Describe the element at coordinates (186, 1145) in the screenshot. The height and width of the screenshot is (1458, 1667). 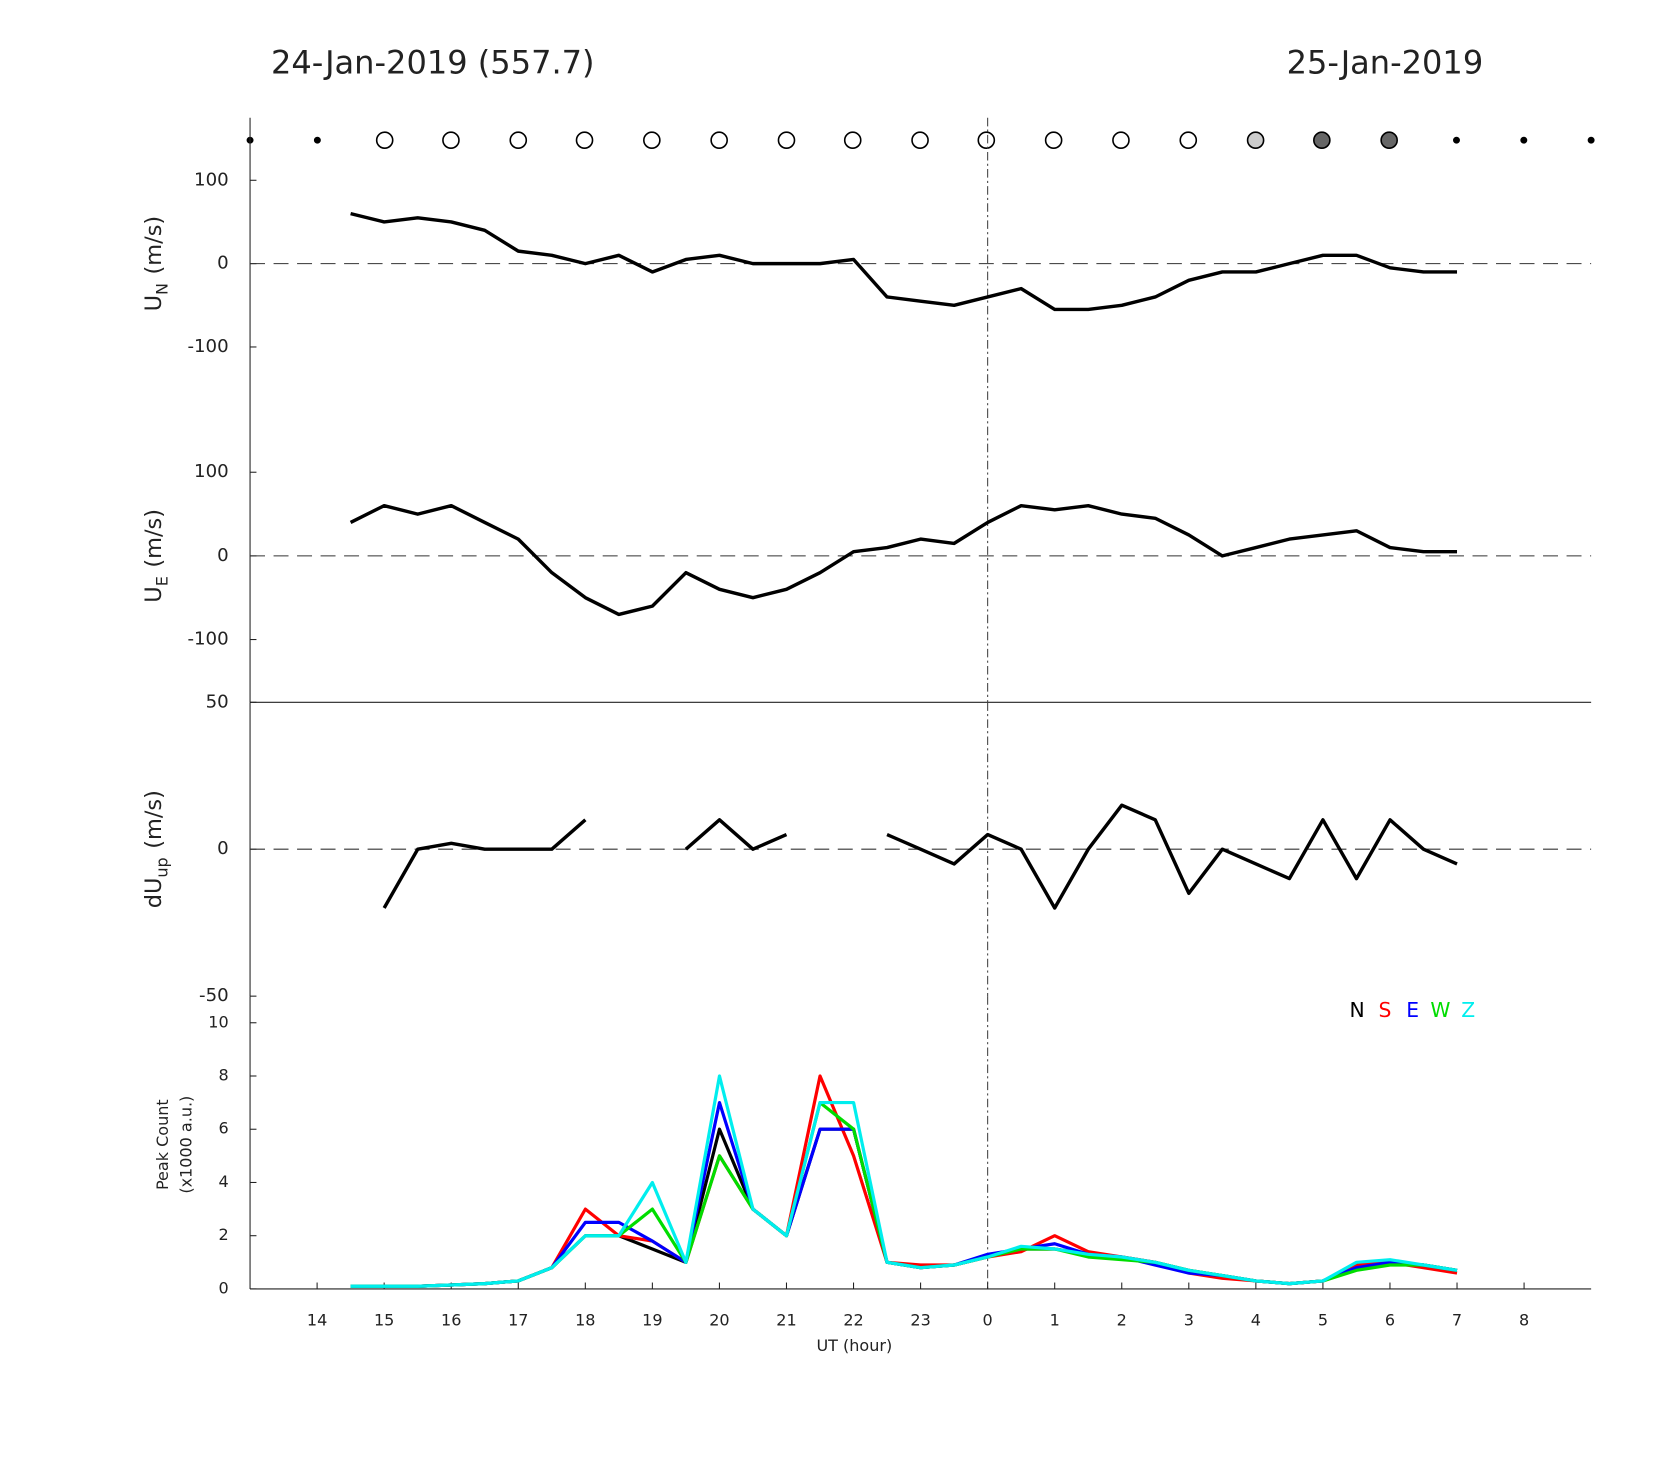
I see `y-axis-label: (x1000 a.u.)` at that location.